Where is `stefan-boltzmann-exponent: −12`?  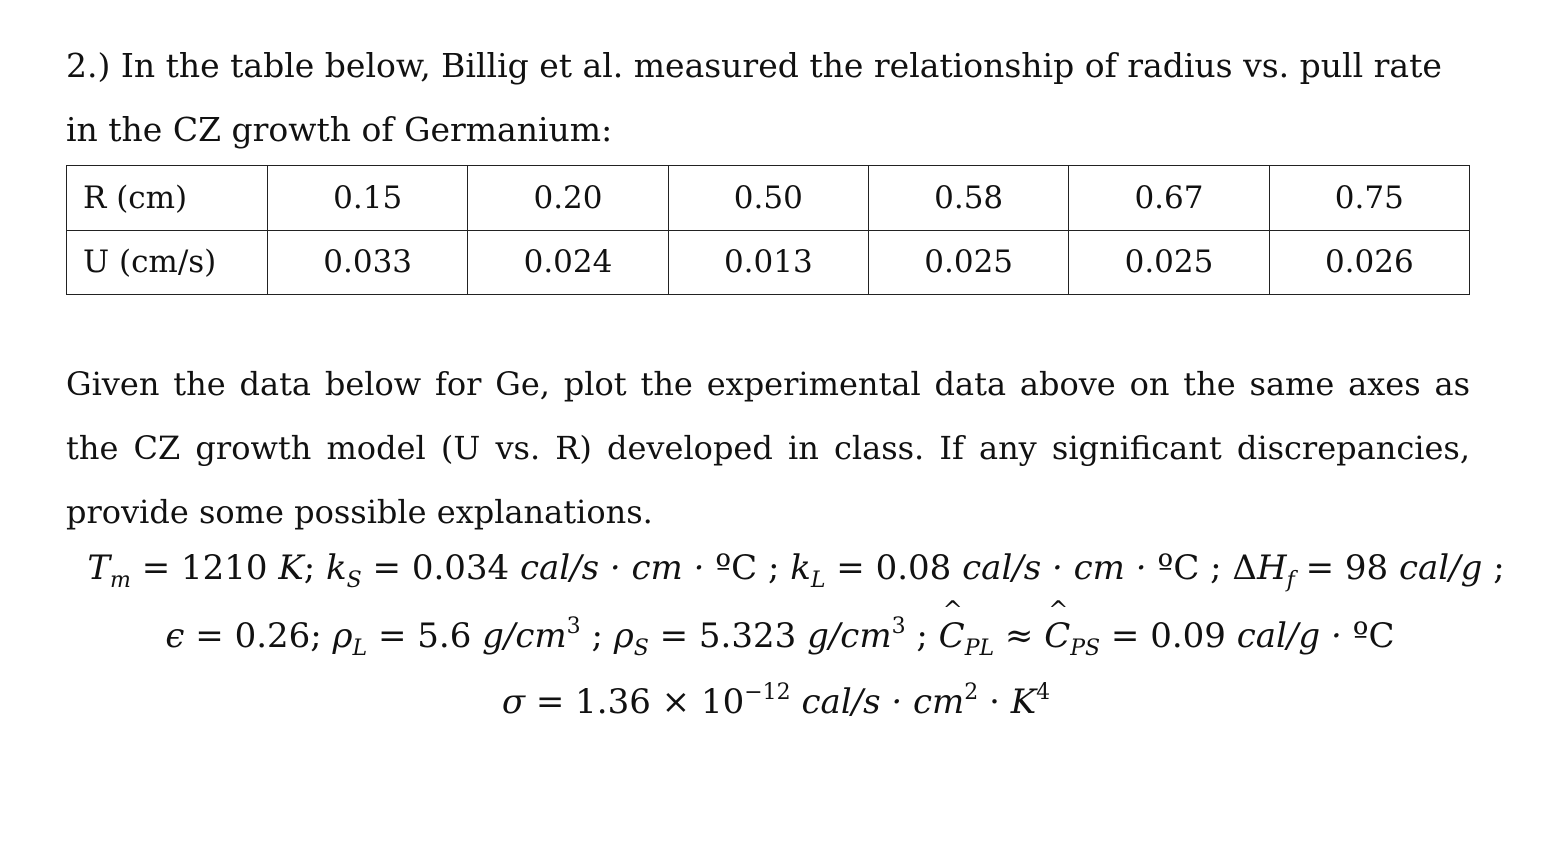
stefan-boltzmann-exponent: −12 is located at coordinates (767, 692).